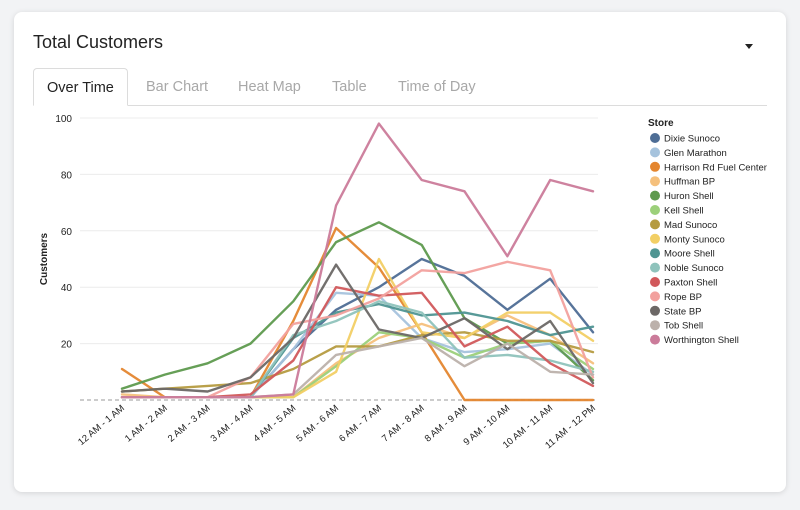 The image size is (800, 510). Describe the element at coordinates (689, 254) in the screenshot. I see `legend-label-moore-shell: Moore Shell` at that location.